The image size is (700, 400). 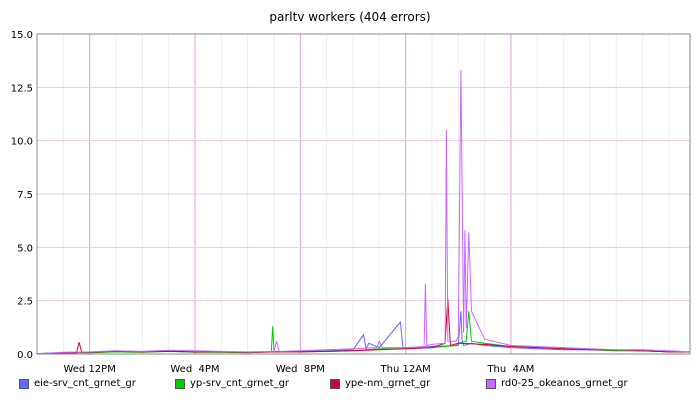 I want to click on legend-label: rd0-25_okeanos_grnet_gr, so click(x=564, y=383).